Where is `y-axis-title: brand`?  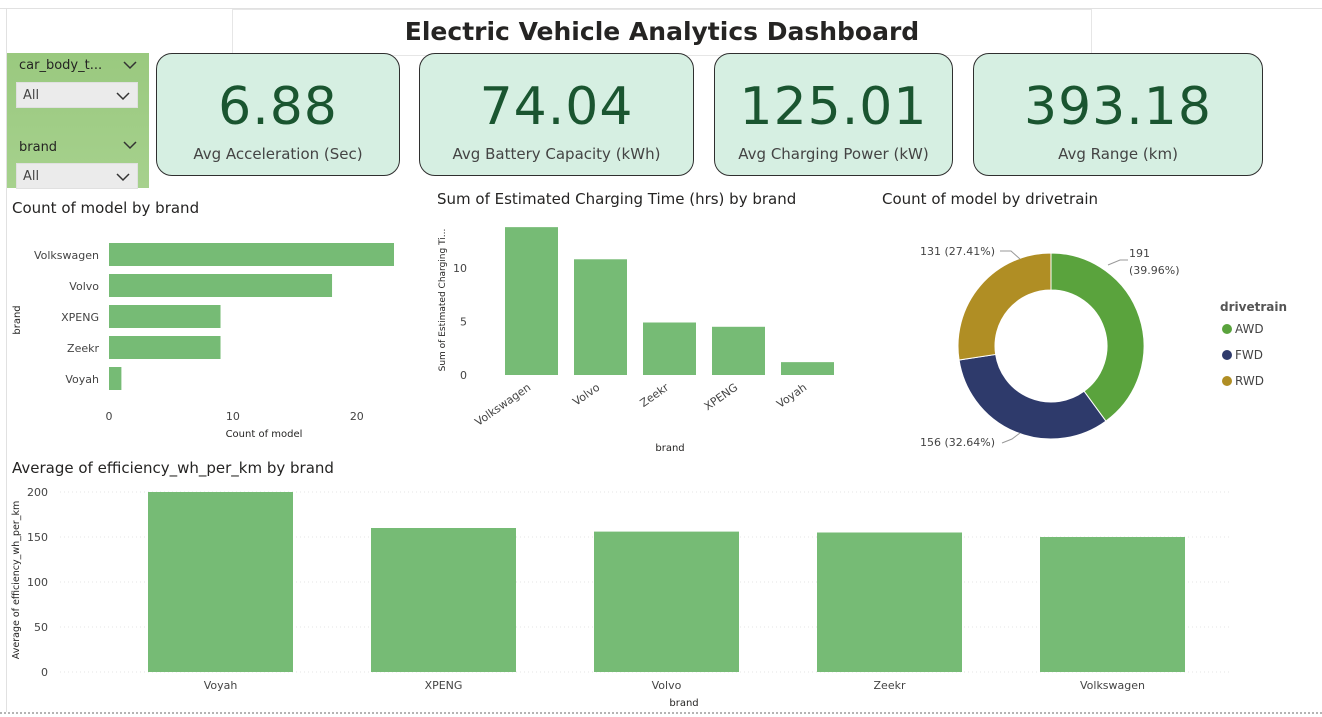 y-axis-title: brand is located at coordinates (17, 319).